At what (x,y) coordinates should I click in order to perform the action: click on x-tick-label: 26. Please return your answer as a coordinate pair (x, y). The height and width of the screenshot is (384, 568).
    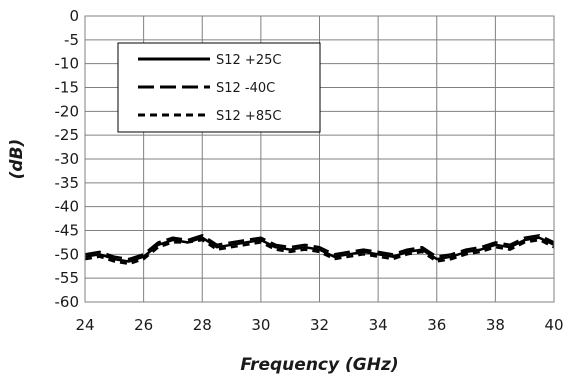
    Looking at the image, I should click on (143, 325).